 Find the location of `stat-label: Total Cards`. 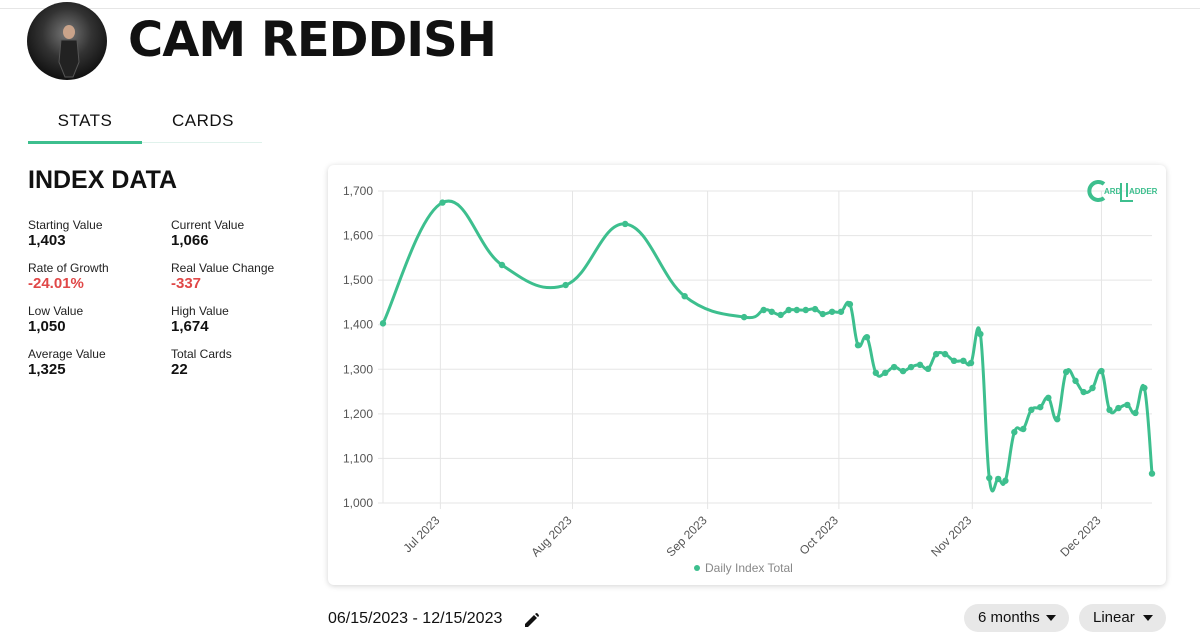

stat-label: Total Cards is located at coordinates (201, 354).